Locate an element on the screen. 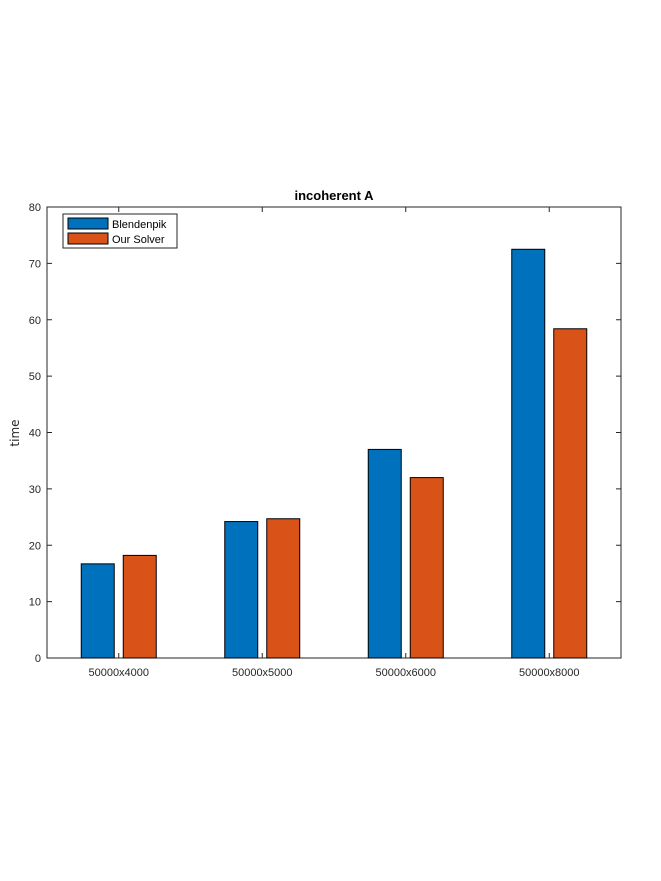 This screenshot has height=881, width=661. y-tick-label: 80 is located at coordinates (35, 208).